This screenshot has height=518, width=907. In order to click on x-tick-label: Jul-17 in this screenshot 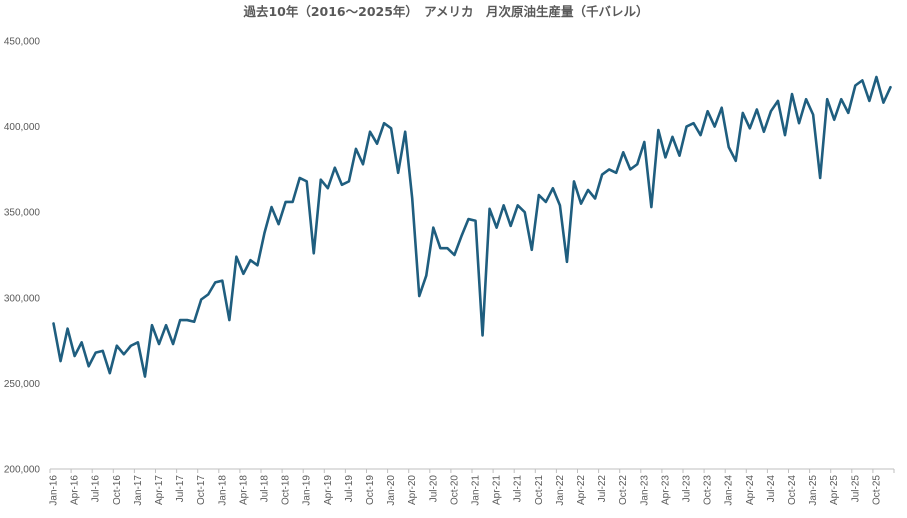, I will do `click(180, 489)`.